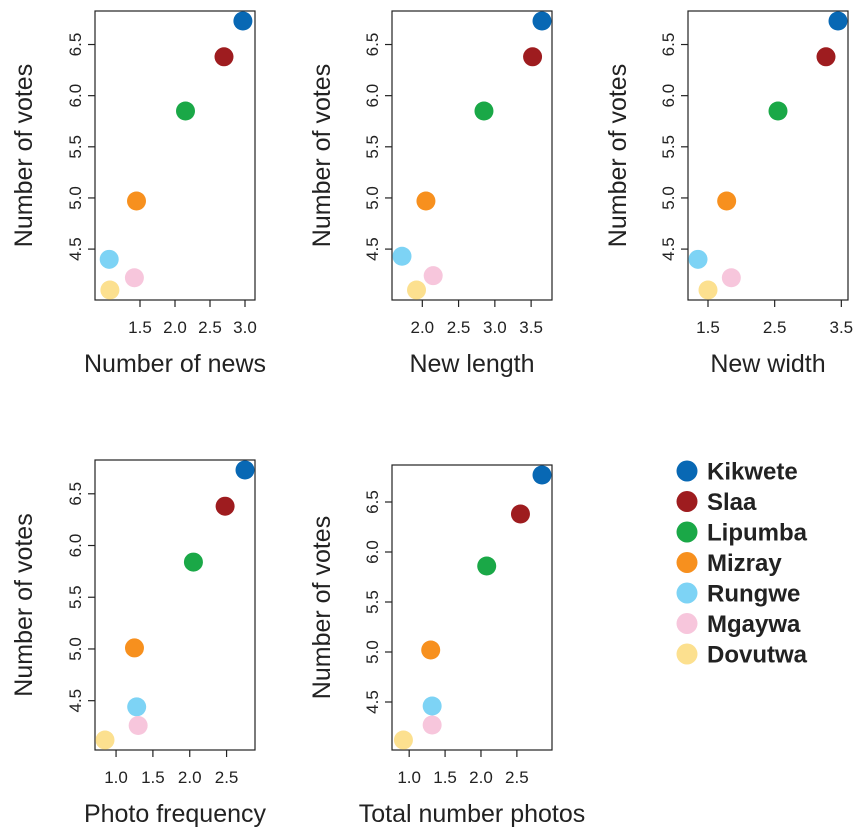  I want to click on x-axis-title: Photo frequency, so click(175, 814).